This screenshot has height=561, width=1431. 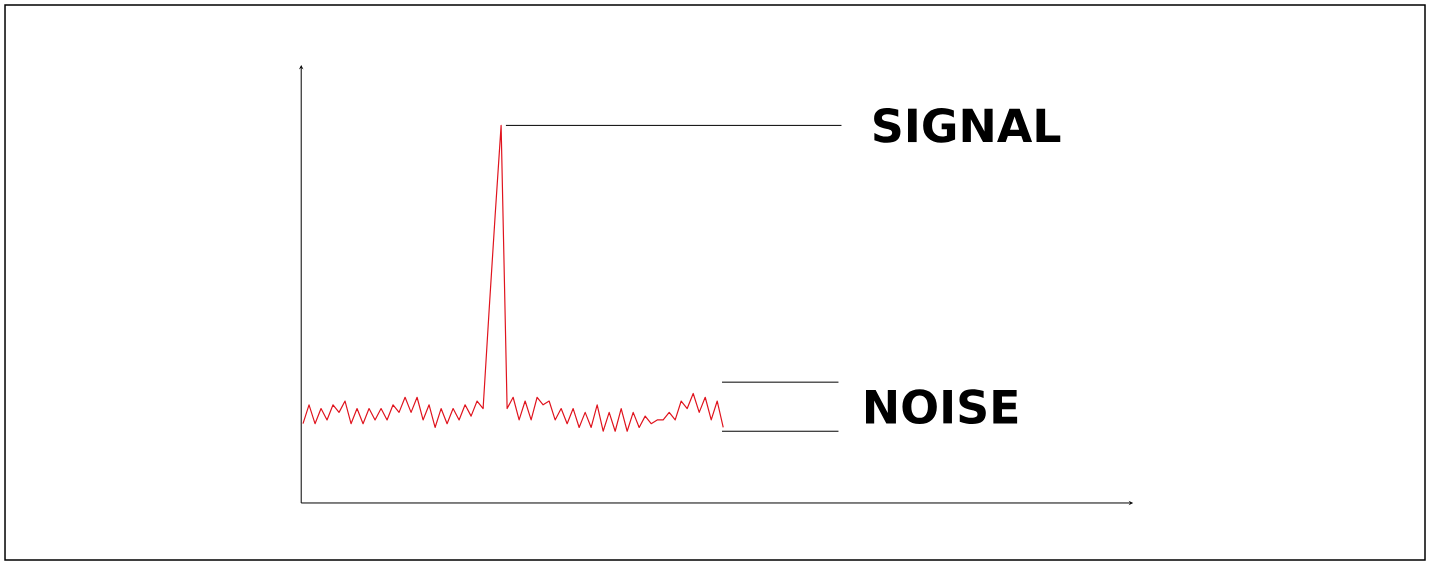 What do you see at coordinates (942, 407) in the screenshot?
I see `text: NOISE` at bounding box center [942, 407].